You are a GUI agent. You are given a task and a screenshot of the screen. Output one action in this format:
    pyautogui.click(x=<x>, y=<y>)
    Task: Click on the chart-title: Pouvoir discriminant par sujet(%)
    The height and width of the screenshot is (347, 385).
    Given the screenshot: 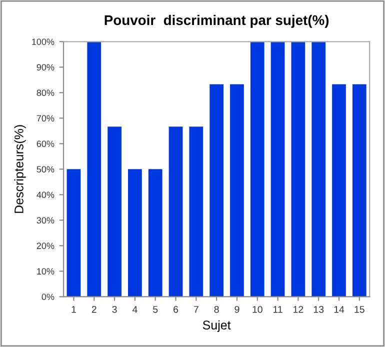 What is the action you would take?
    pyautogui.click(x=216, y=21)
    